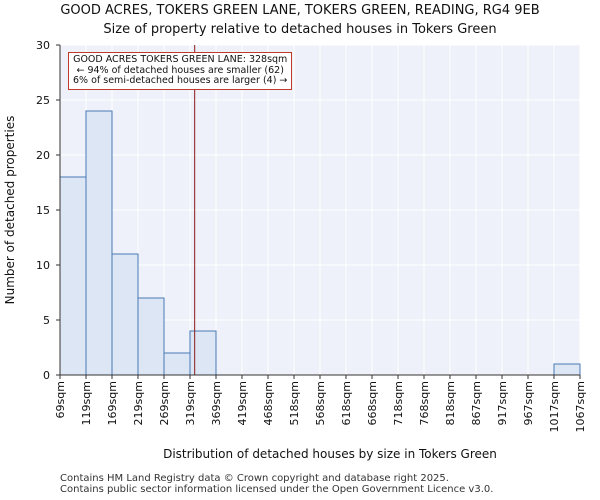  I want to click on x-tick-label: 718sqm, so click(398, 403).